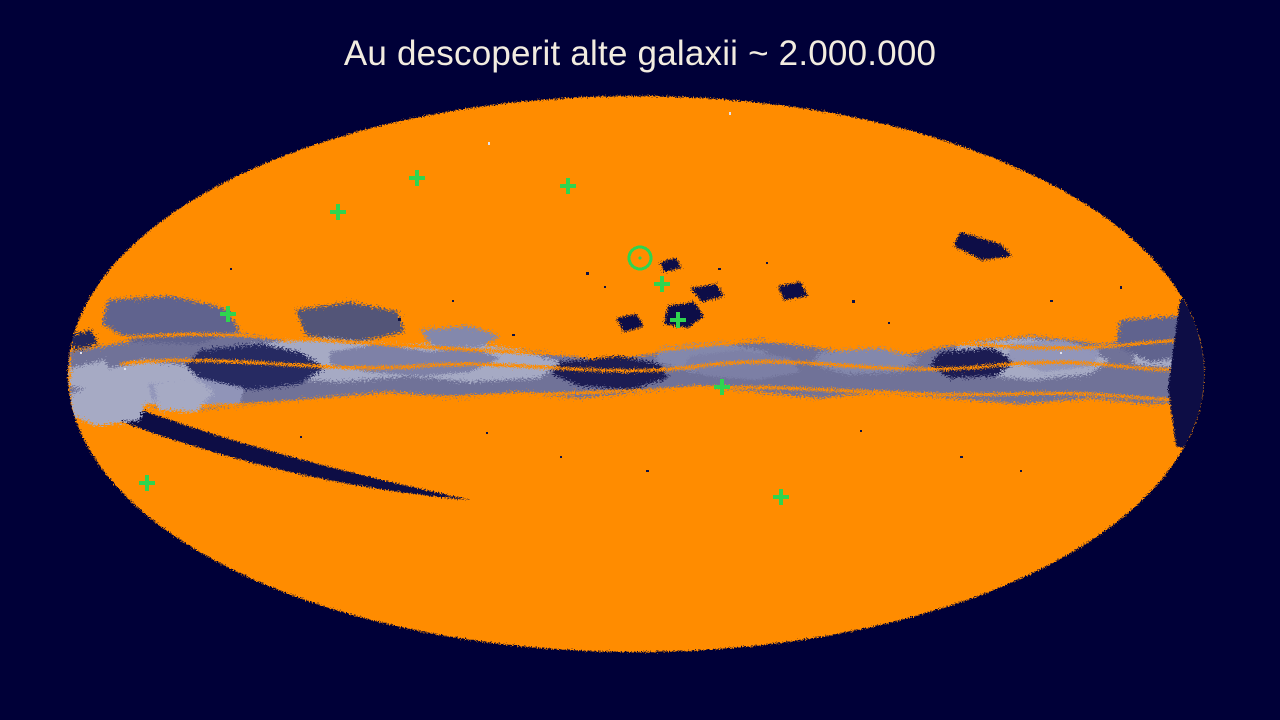 This screenshot has height=720, width=1280. I want to click on masked-regions, so click(814, 282).